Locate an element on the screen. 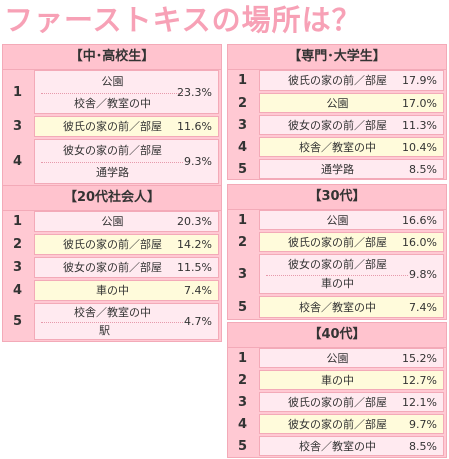 The height and width of the screenshot is (459, 449). percentage: 15.2% is located at coordinates (419, 358).